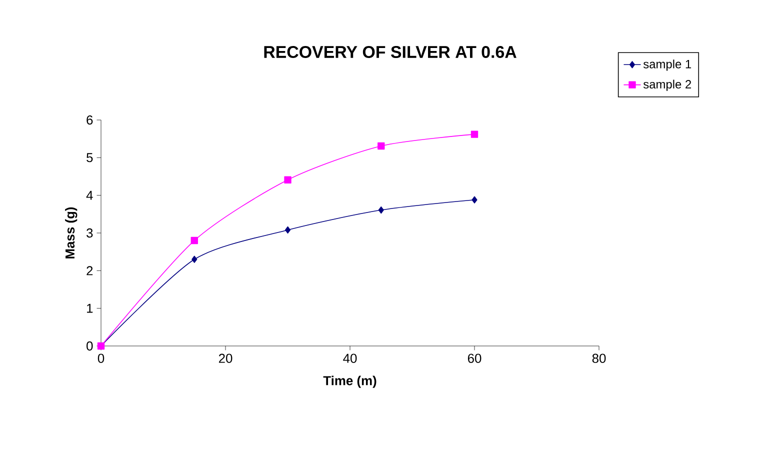 This screenshot has width=761, height=455. Describe the element at coordinates (89, 195) in the screenshot. I see `y-tick-label: 4` at that location.